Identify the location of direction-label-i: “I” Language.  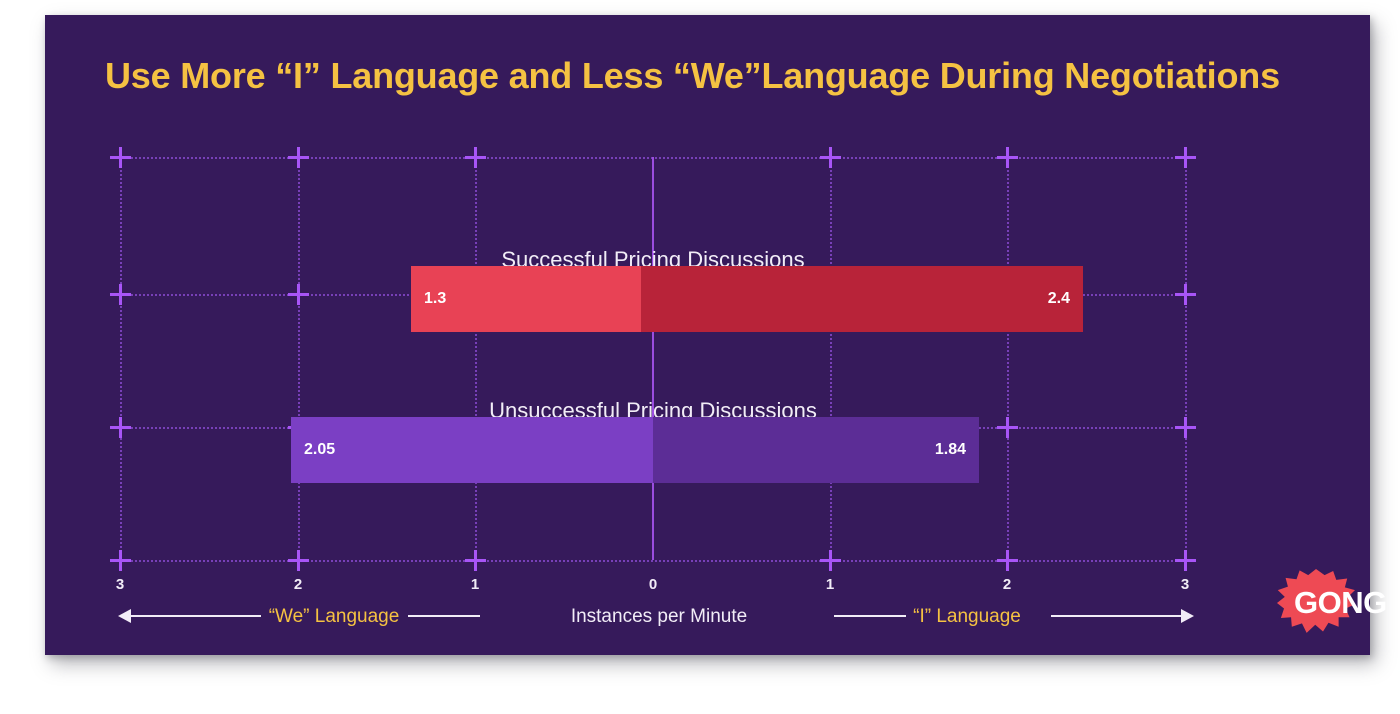
(967, 616).